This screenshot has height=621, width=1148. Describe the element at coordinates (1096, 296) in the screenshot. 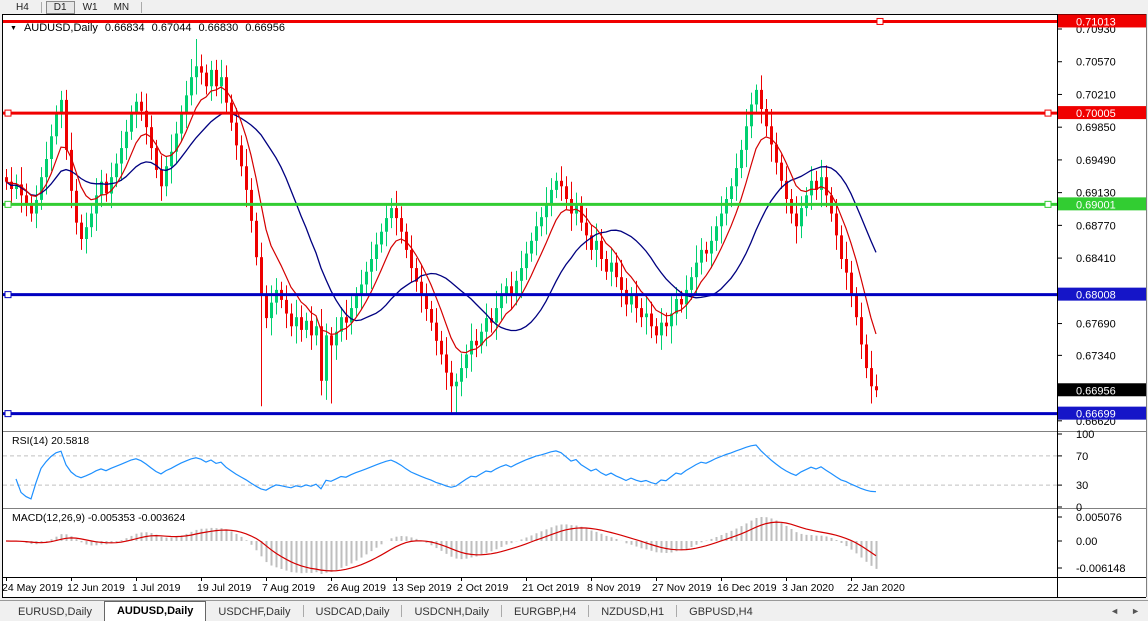

I see `price-badge-label: 0.68008` at that location.